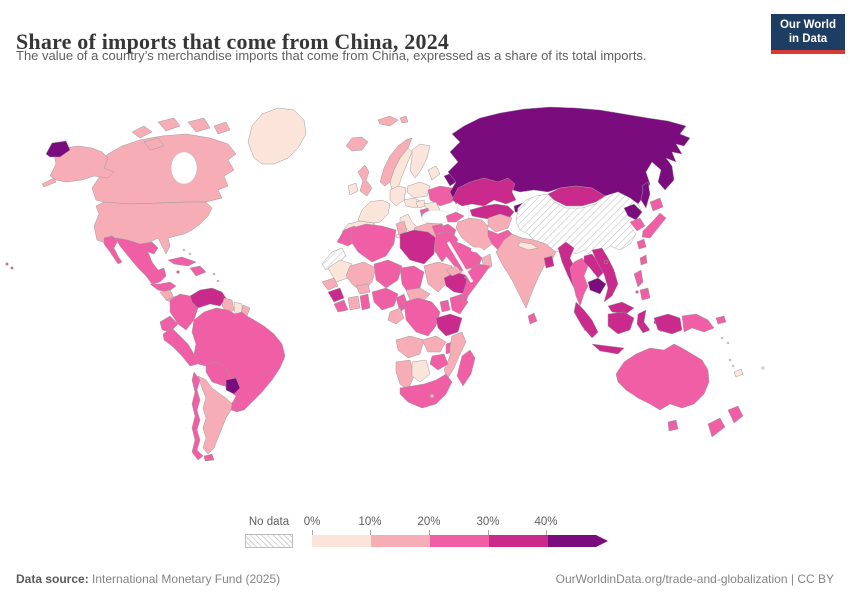 Image resolution: width=850 pixels, height=600 pixels. What do you see at coordinates (178, 272) in the screenshot?
I see `country-jamaica` at bounding box center [178, 272].